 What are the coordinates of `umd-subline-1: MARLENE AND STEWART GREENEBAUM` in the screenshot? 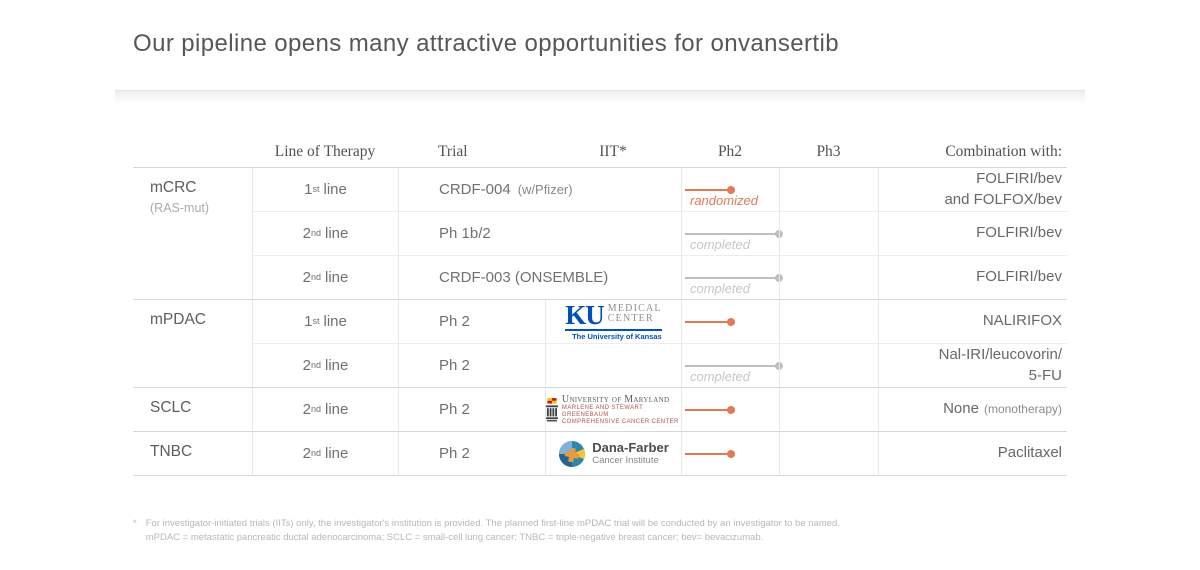 It's located at (602, 411).